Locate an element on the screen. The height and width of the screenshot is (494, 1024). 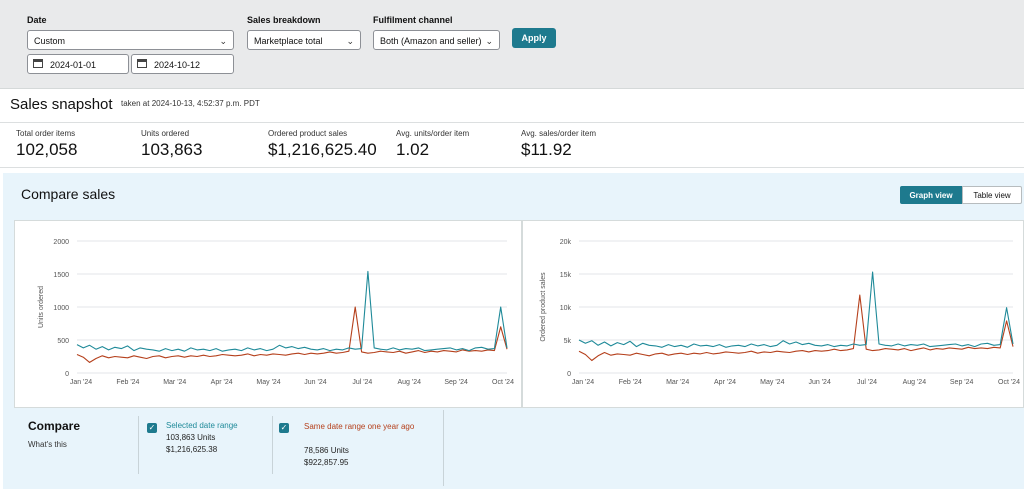
apply-button: Apply is located at coordinates (534, 38).